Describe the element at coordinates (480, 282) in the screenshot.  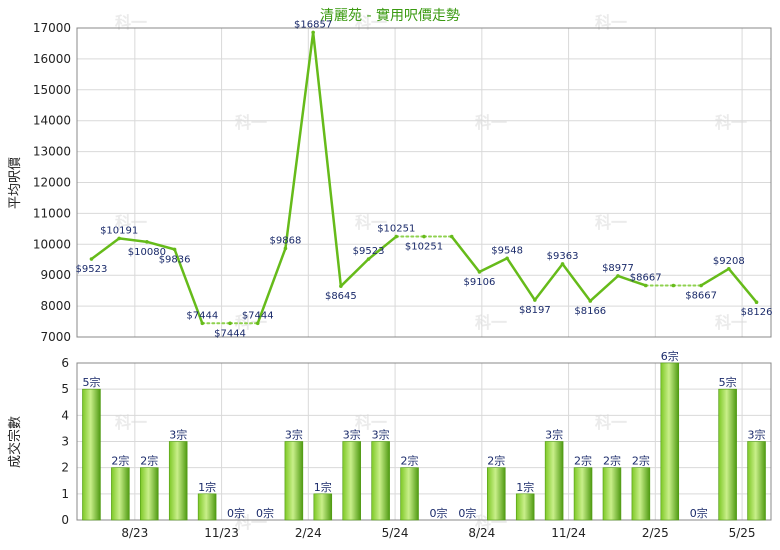
I see `price-data-label: $9106` at that location.